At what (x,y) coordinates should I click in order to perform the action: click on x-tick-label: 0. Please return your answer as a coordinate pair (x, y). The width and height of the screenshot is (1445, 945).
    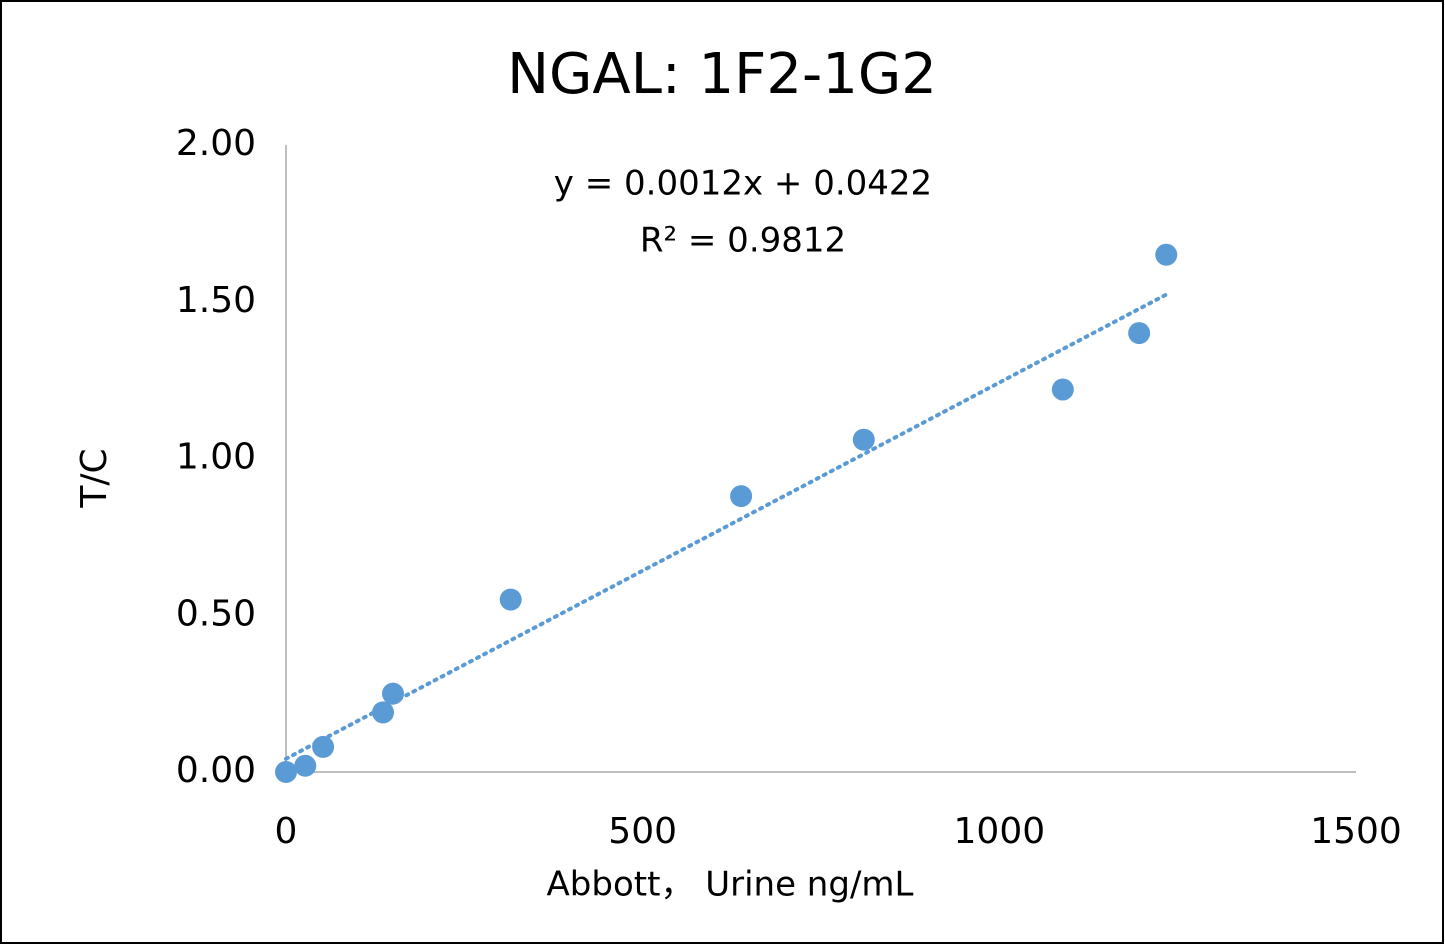
    Looking at the image, I should click on (286, 831).